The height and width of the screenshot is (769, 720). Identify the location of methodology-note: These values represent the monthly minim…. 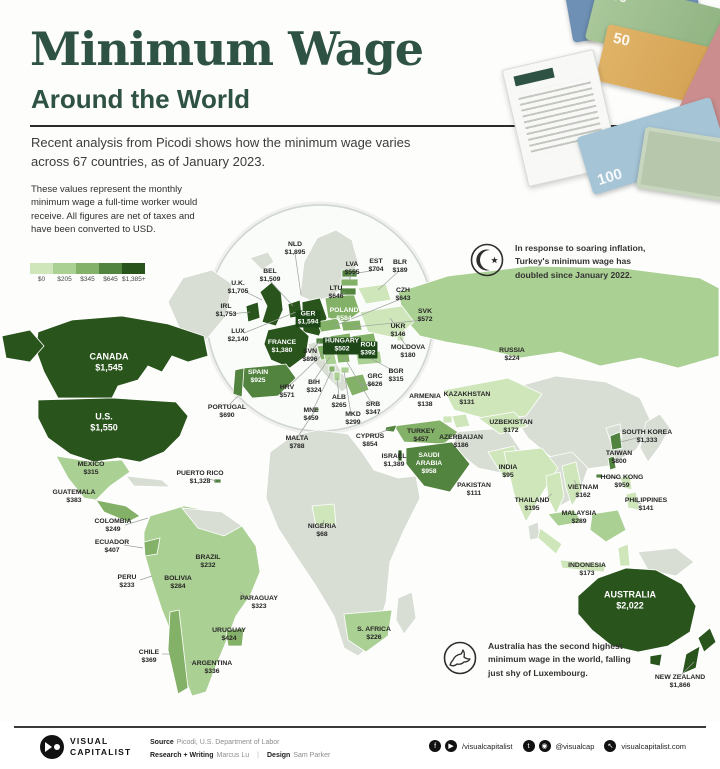
(114, 210).